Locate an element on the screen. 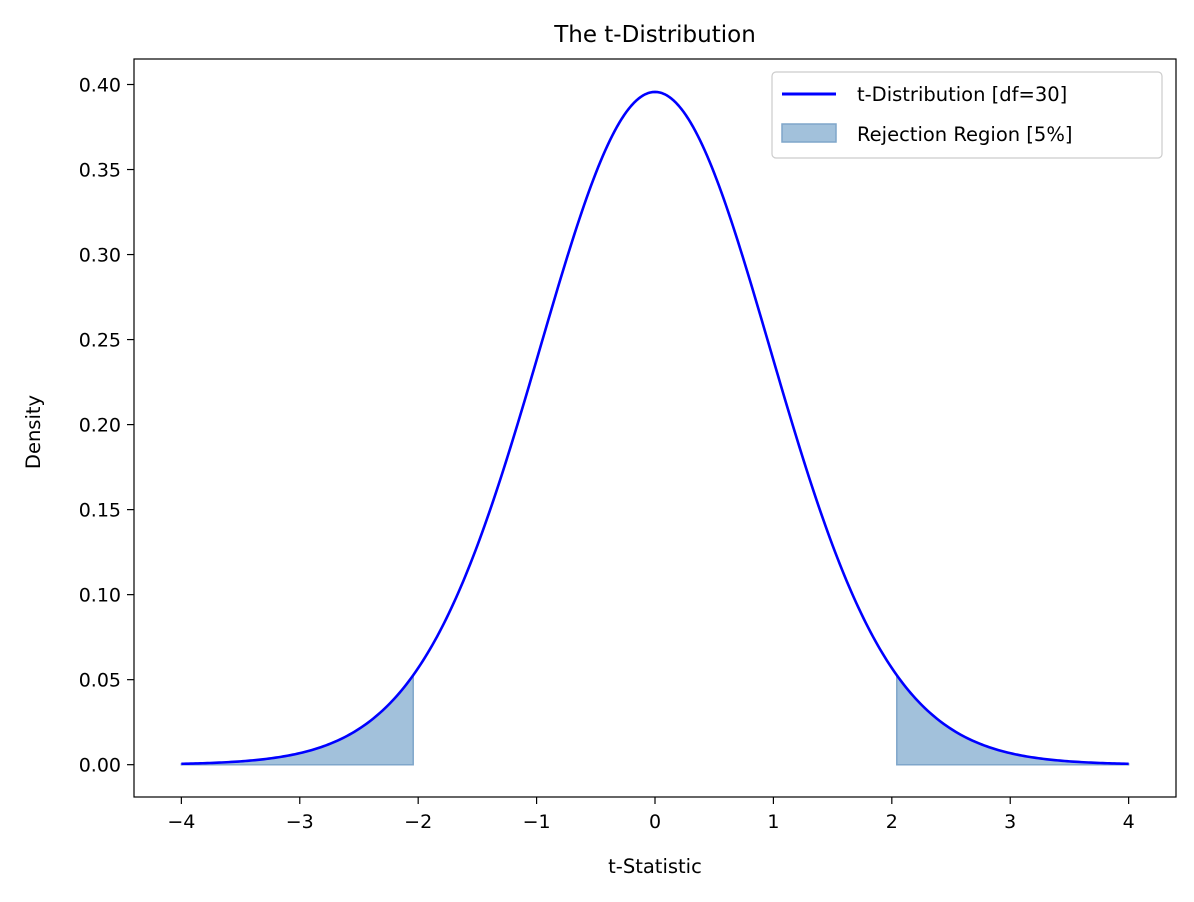 The height and width of the screenshot is (902, 1194). x-tick-label: 4 is located at coordinates (1129, 822).